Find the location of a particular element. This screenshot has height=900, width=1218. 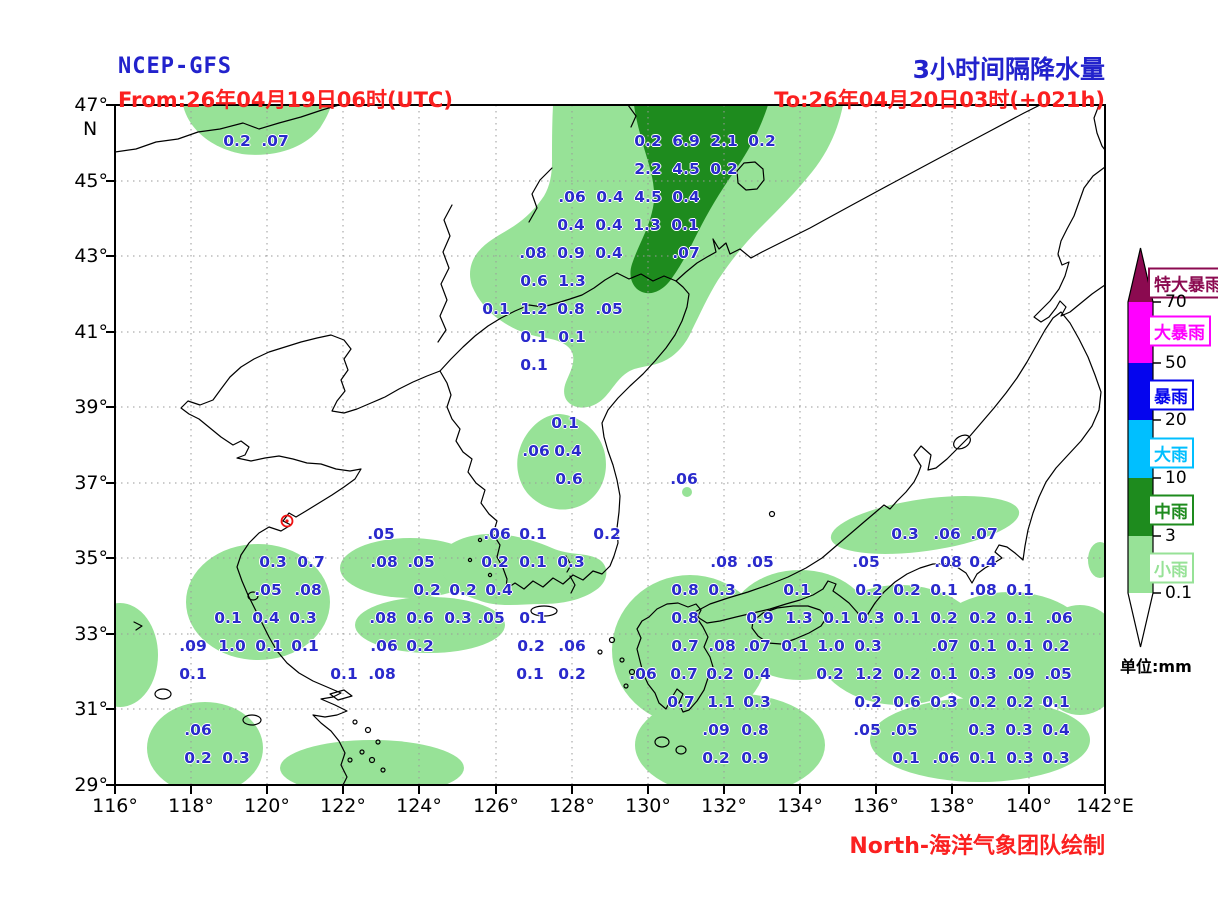

precip-value-label: 1.3 is located at coordinates (799, 618).